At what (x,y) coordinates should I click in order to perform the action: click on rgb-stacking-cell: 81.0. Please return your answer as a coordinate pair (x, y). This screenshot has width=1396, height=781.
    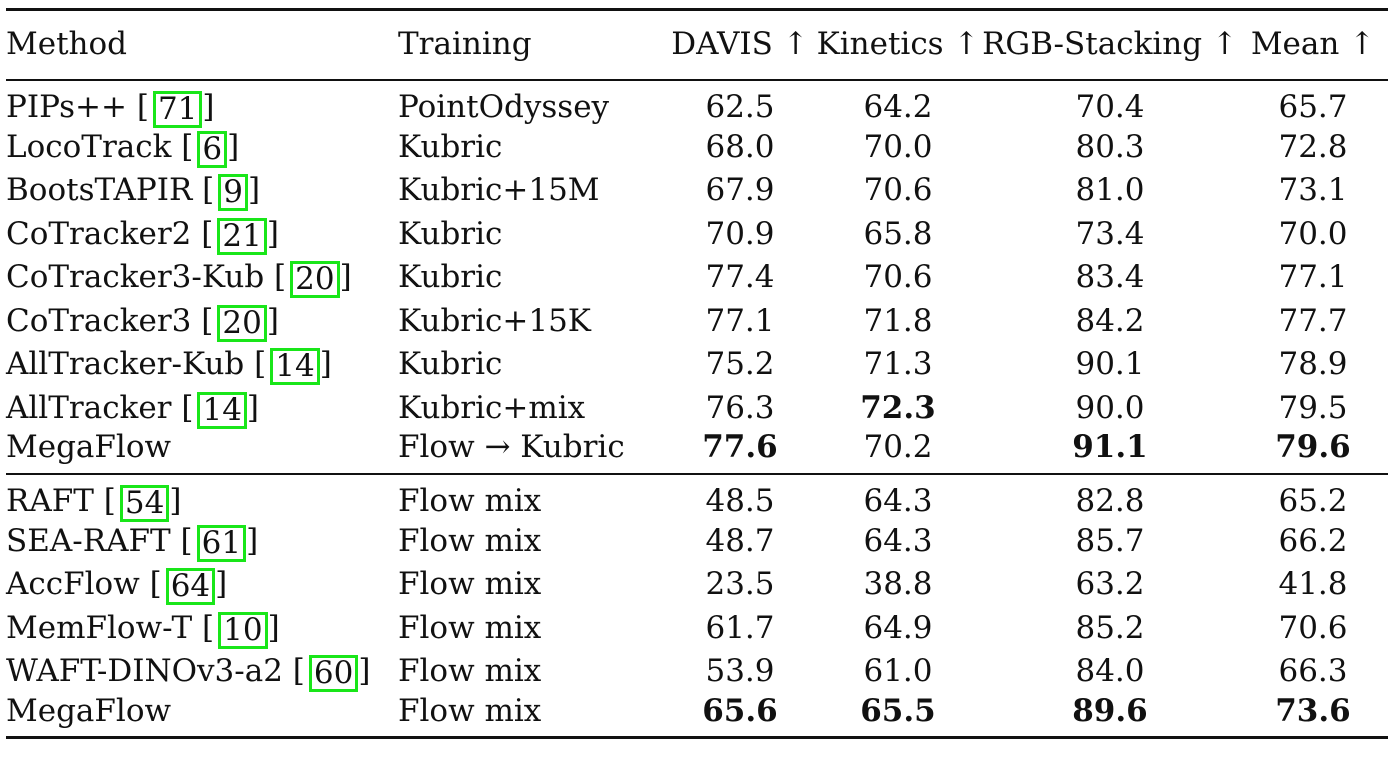
    Looking at the image, I should click on (1110, 190).